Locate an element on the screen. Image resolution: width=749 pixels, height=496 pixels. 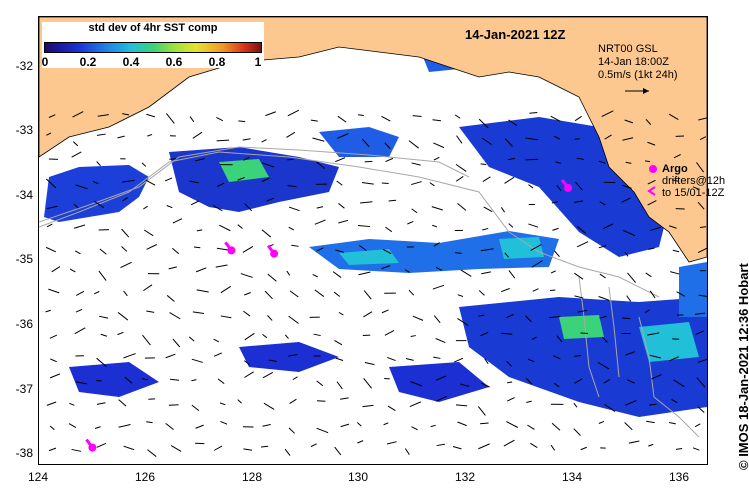
colorbar-tick: 0.6 is located at coordinates (174, 62).